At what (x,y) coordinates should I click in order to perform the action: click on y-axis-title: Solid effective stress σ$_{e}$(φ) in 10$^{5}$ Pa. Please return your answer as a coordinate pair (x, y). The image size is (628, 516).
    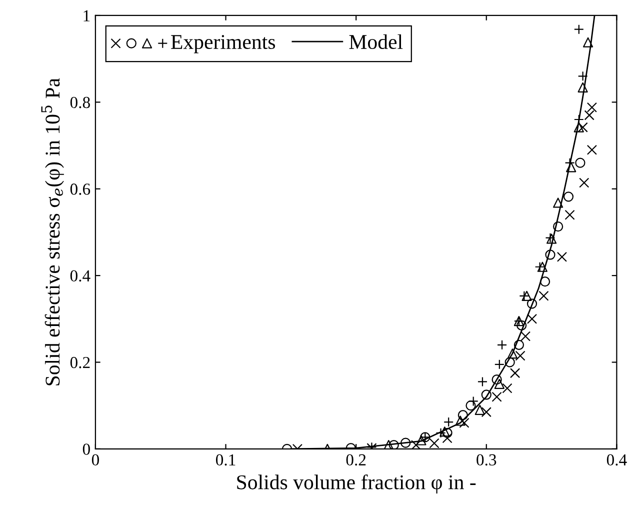
    Looking at the image, I should click on (52, 232).